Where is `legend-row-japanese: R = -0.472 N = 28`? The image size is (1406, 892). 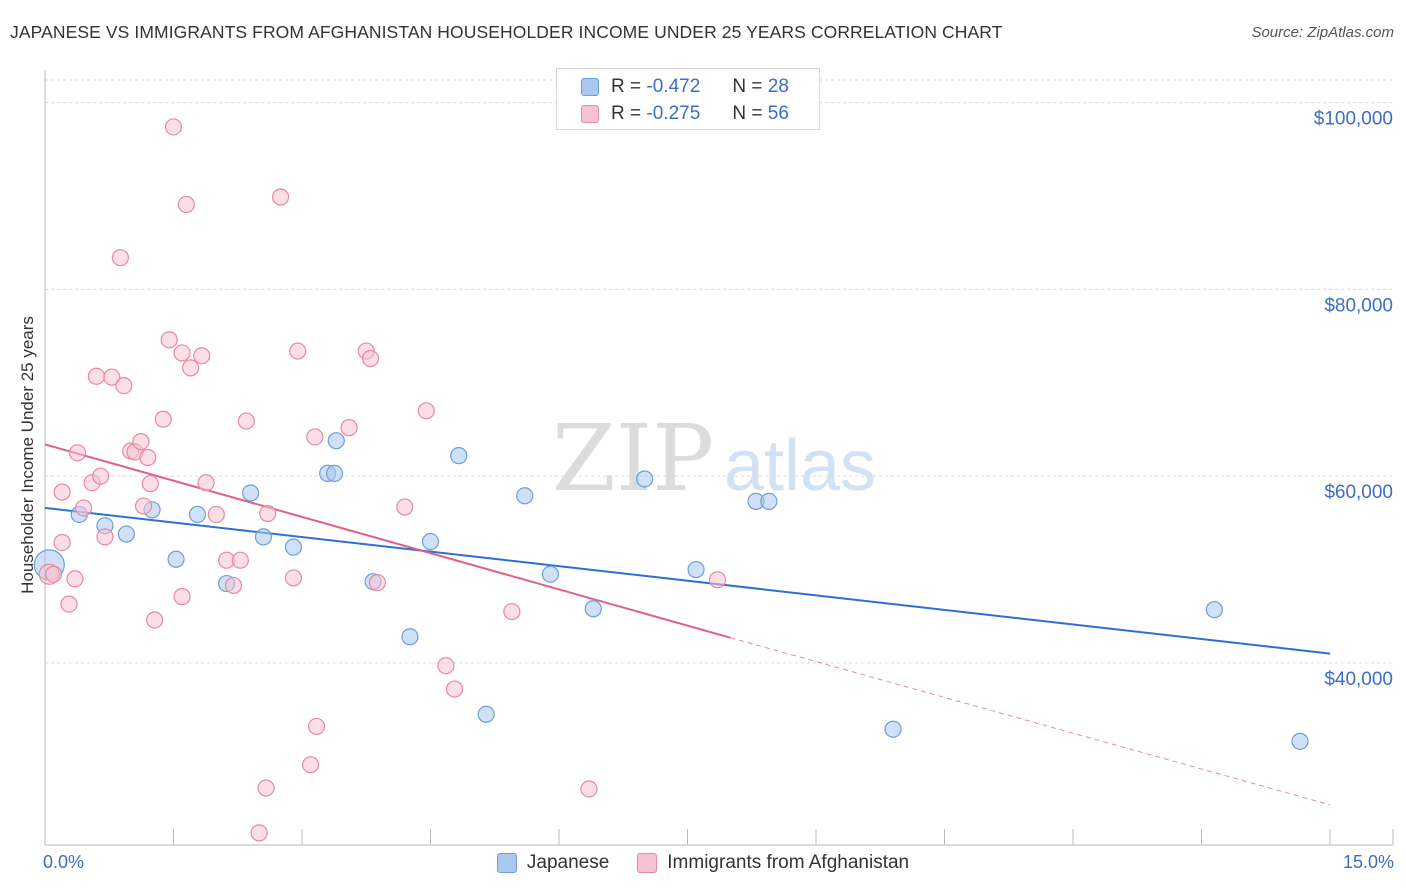
legend-row-japanese: R = -0.472 N = 28 is located at coordinates (685, 87).